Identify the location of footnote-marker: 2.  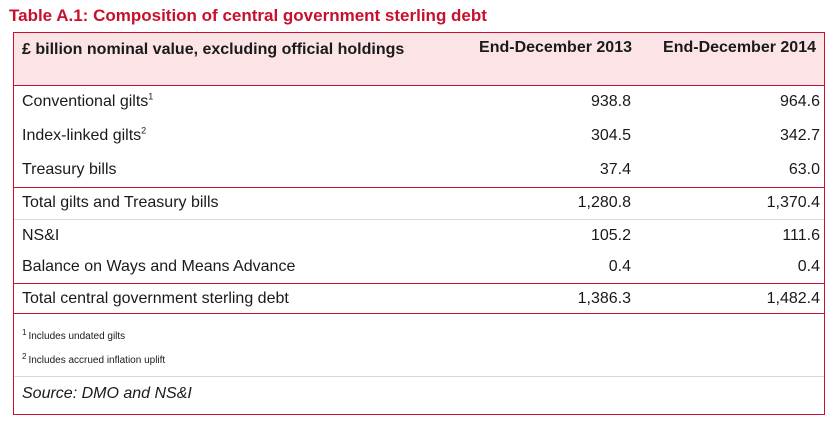
(144, 130).